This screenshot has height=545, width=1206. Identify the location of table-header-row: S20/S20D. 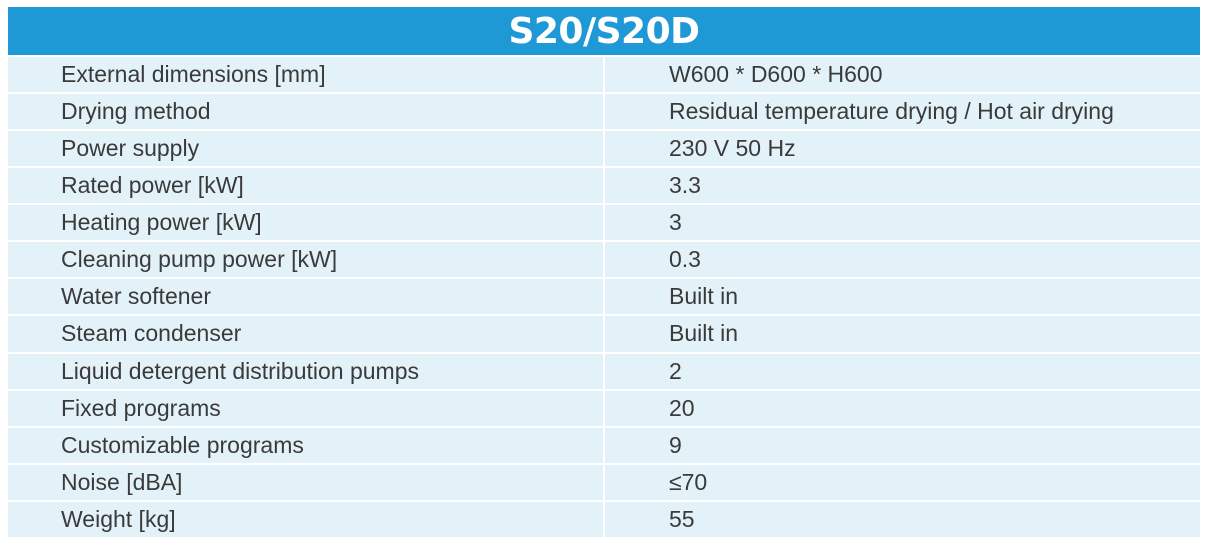
(604, 31).